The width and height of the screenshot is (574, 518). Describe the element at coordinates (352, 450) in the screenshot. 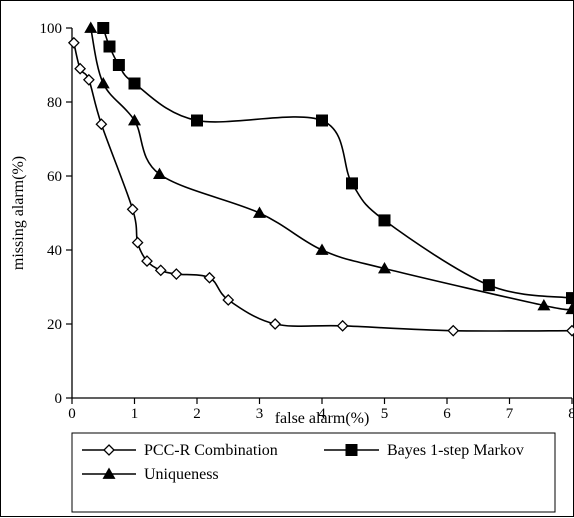

I see `legend-marker-bayes-1-step-markov` at that location.